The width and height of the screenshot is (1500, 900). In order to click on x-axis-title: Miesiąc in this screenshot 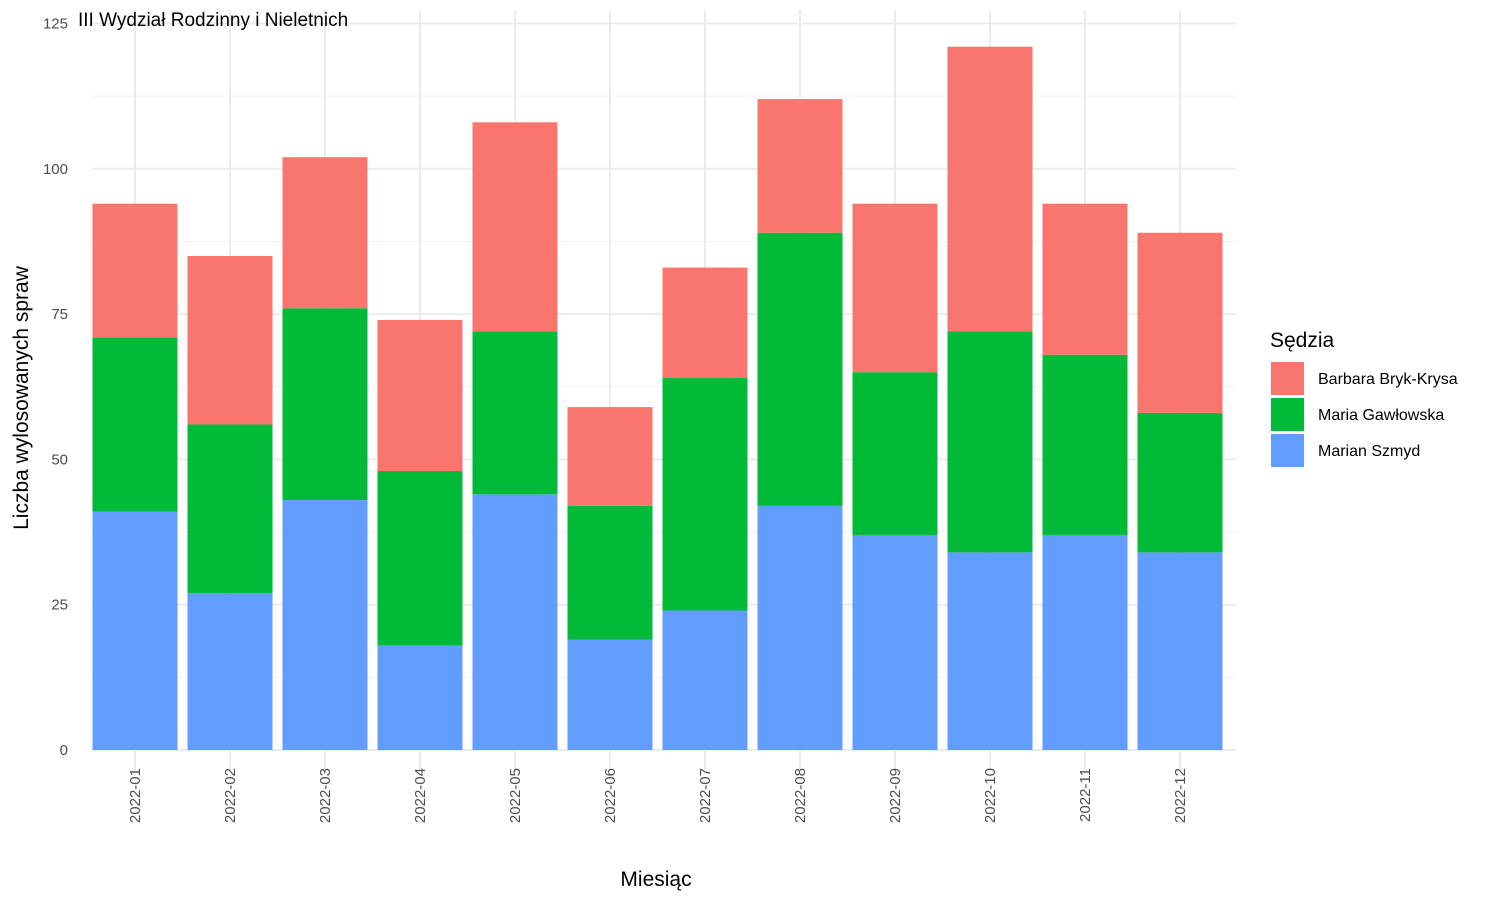, I will do `click(655, 879)`.